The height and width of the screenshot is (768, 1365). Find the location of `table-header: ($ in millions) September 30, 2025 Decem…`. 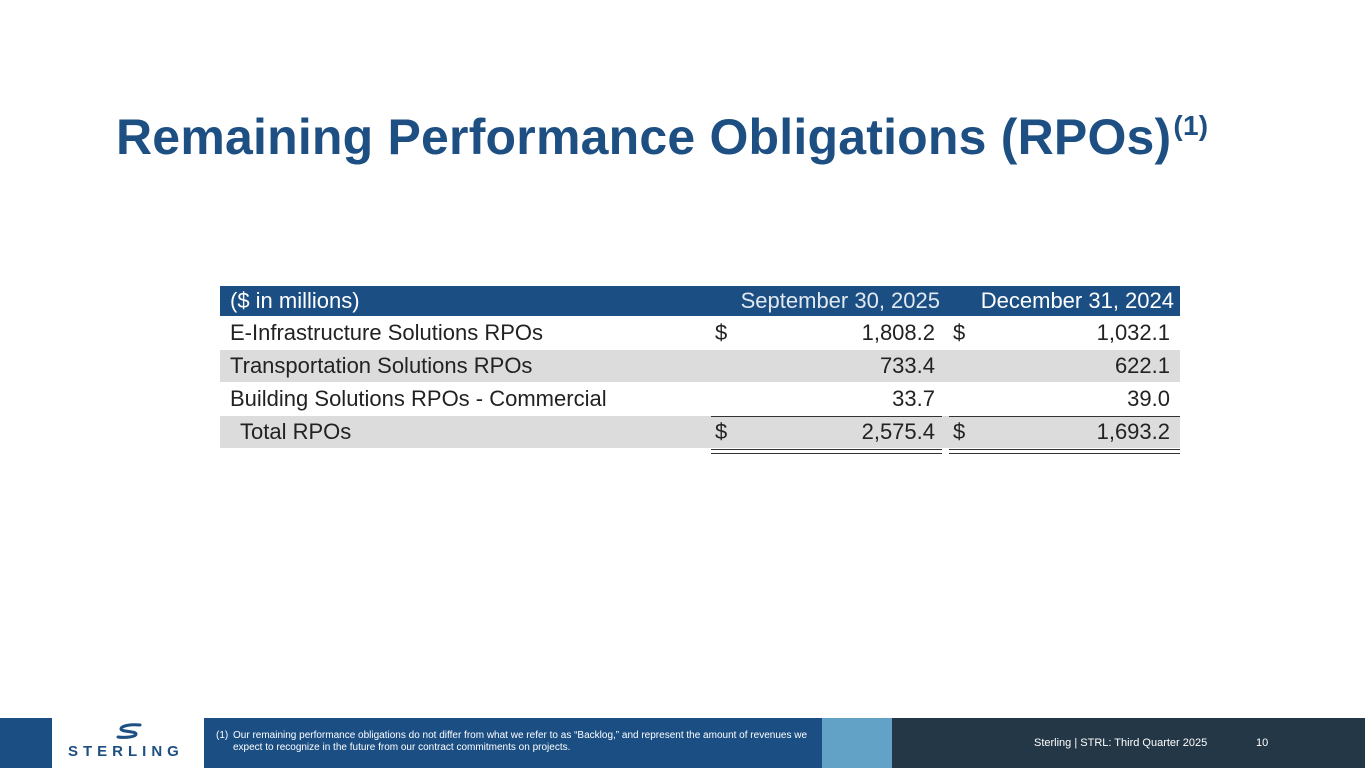

table-header: ($ in millions) September 30, 2025 Decem… is located at coordinates (700, 301).